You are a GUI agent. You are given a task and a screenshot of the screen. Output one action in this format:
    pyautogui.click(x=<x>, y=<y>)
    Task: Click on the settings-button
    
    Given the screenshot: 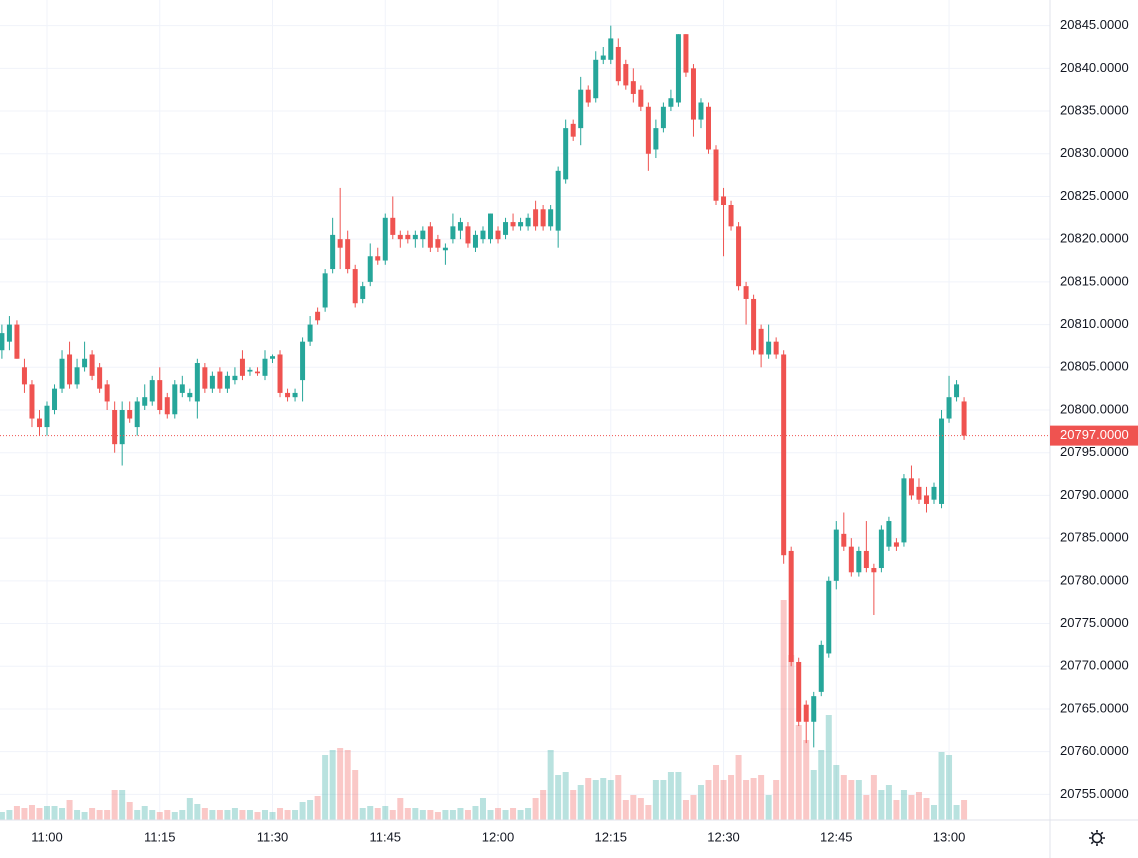 What is the action you would take?
    pyautogui.click(x=1097, y=838)
    